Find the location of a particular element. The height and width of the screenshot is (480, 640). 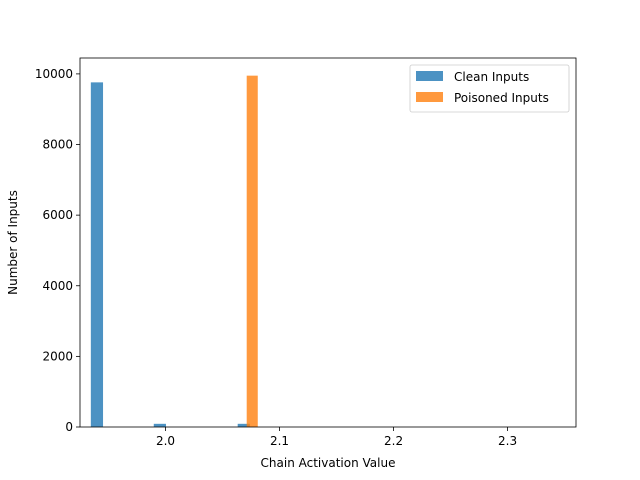

legend: Clean Inputs Poisoned Inputs is located at coordinates (489, 88).